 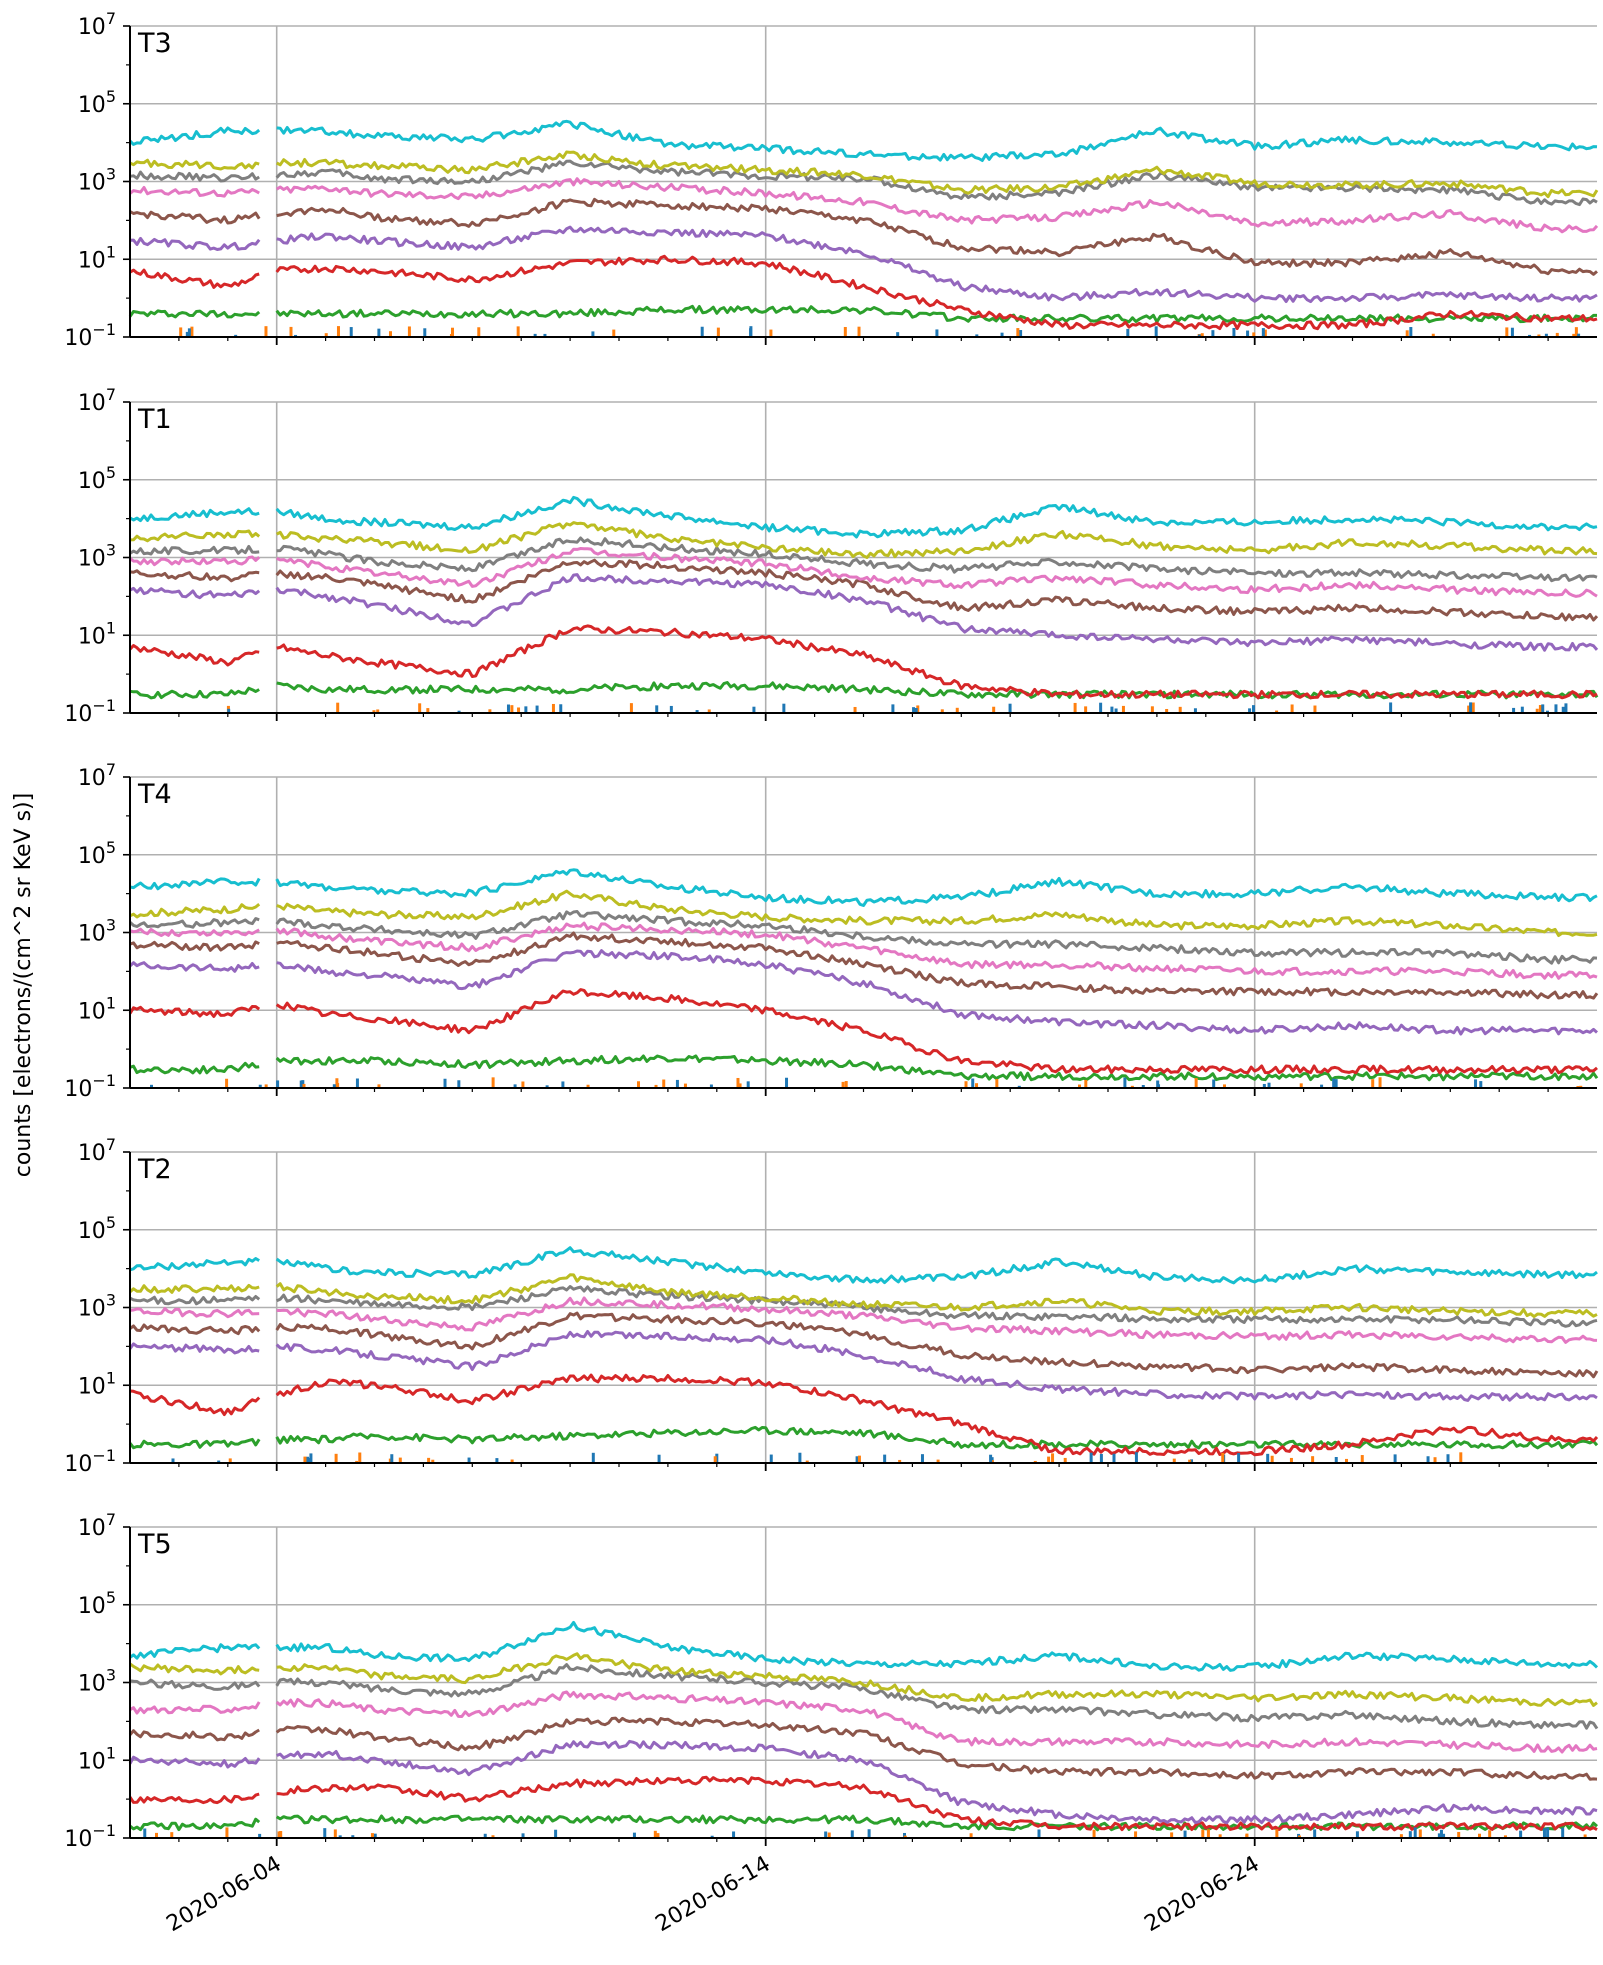 What do you see at coordinates (223, 1895) in the screenshot?
I see `x-tick-label: 2020-06-04` at bounding box center [223, 1895].